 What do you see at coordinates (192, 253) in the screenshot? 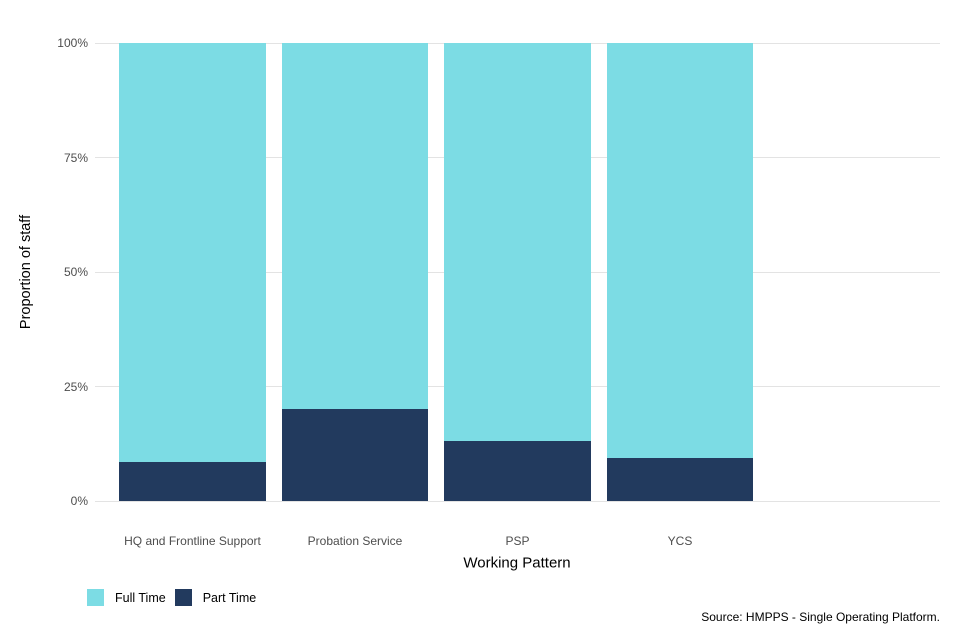
I see `bar-segment-hq-and-frontline-support-full-time` at bounding box center [192, 253].